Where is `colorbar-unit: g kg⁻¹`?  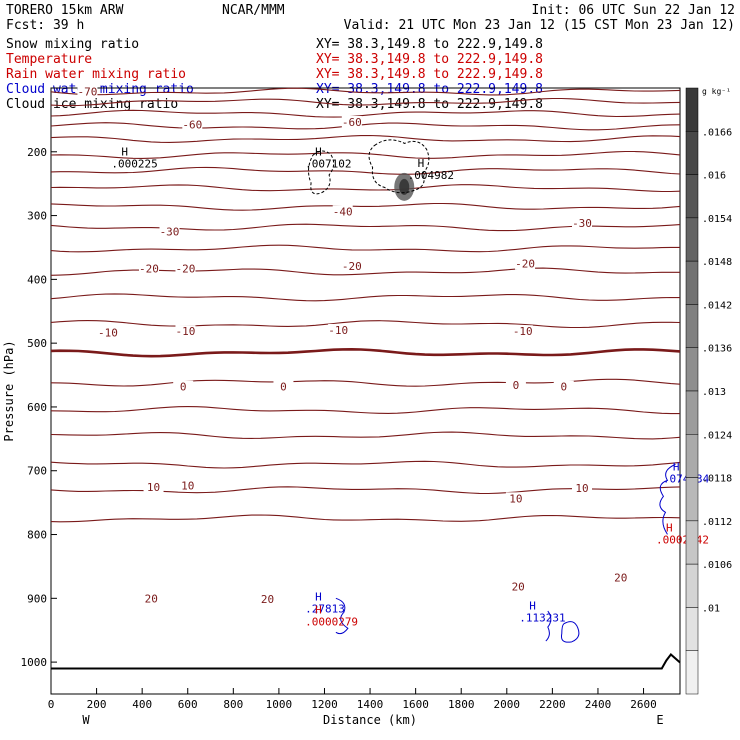 colorbar-unit: g kg⁻¹ is located at coordinates (716, 91).